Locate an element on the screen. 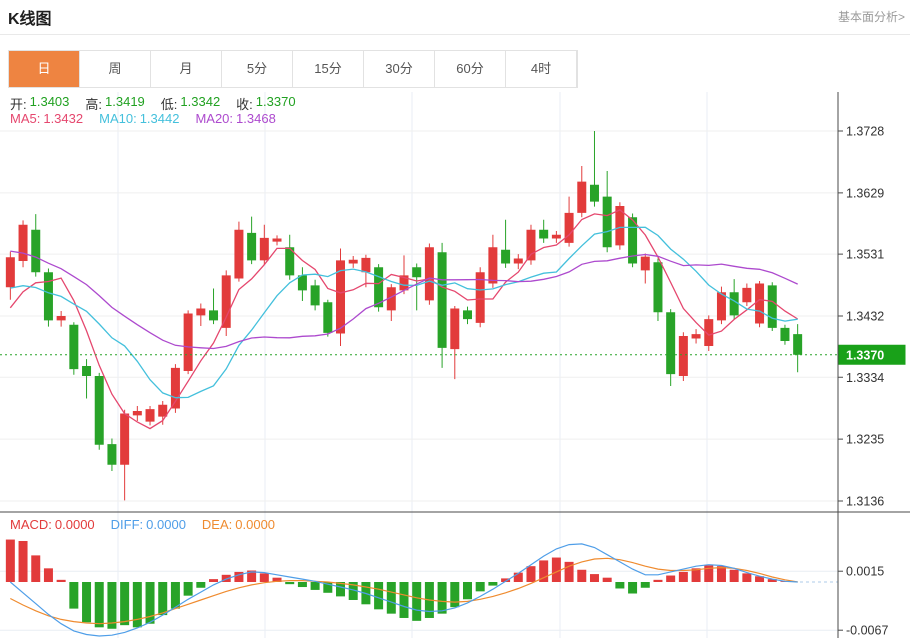 Image resolution: width=910 pixels, height=644 pixels. tab-15min: 15分 is located at coordinates (328, 69).